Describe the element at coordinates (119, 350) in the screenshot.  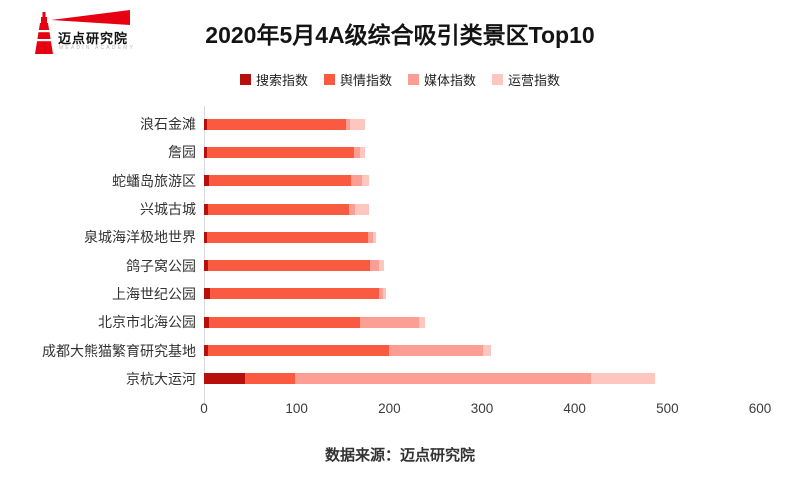
I see `category-label: 成都大熊猫繁育研究基地` at that location.